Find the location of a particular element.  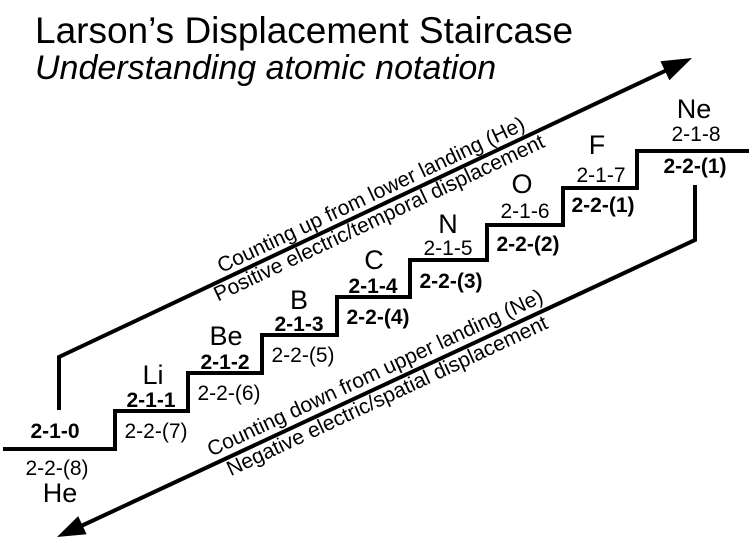

step-he: 2-1-0 2-2-(8) He is located at coordinates (56, 464).